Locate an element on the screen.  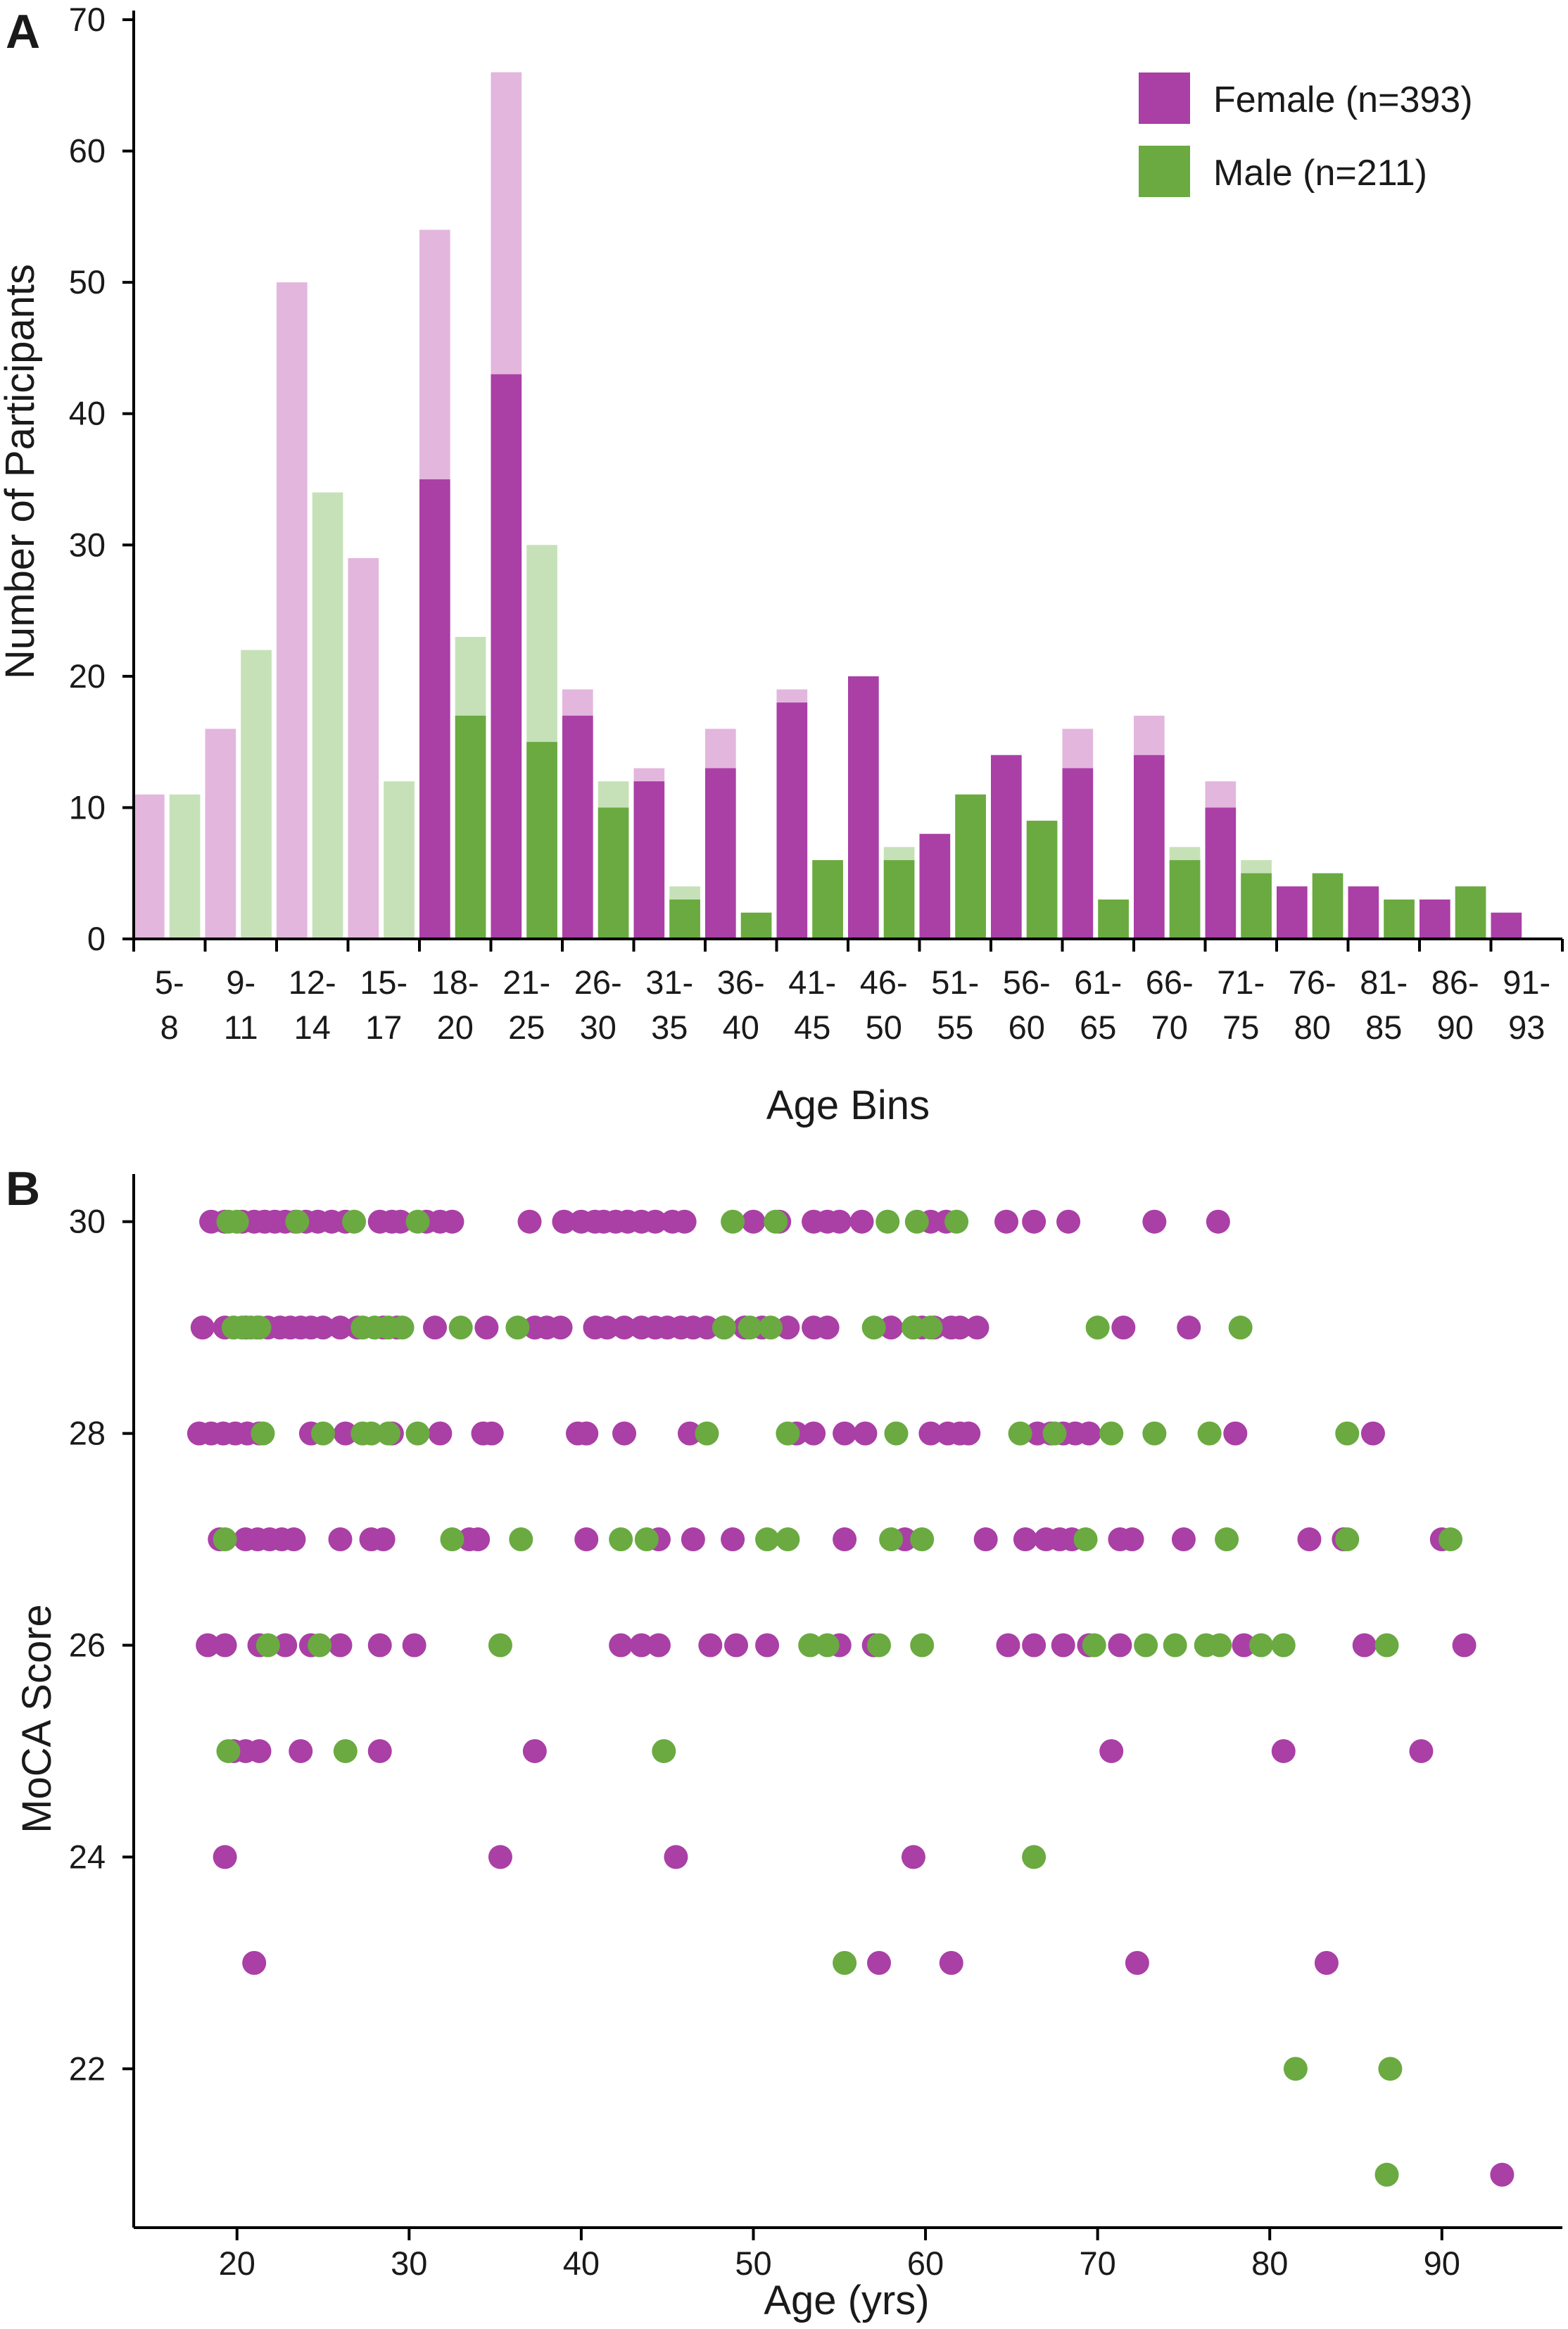
bar-x-tick-label-bottom-9: 45 is located at coordinates (812, 1027).